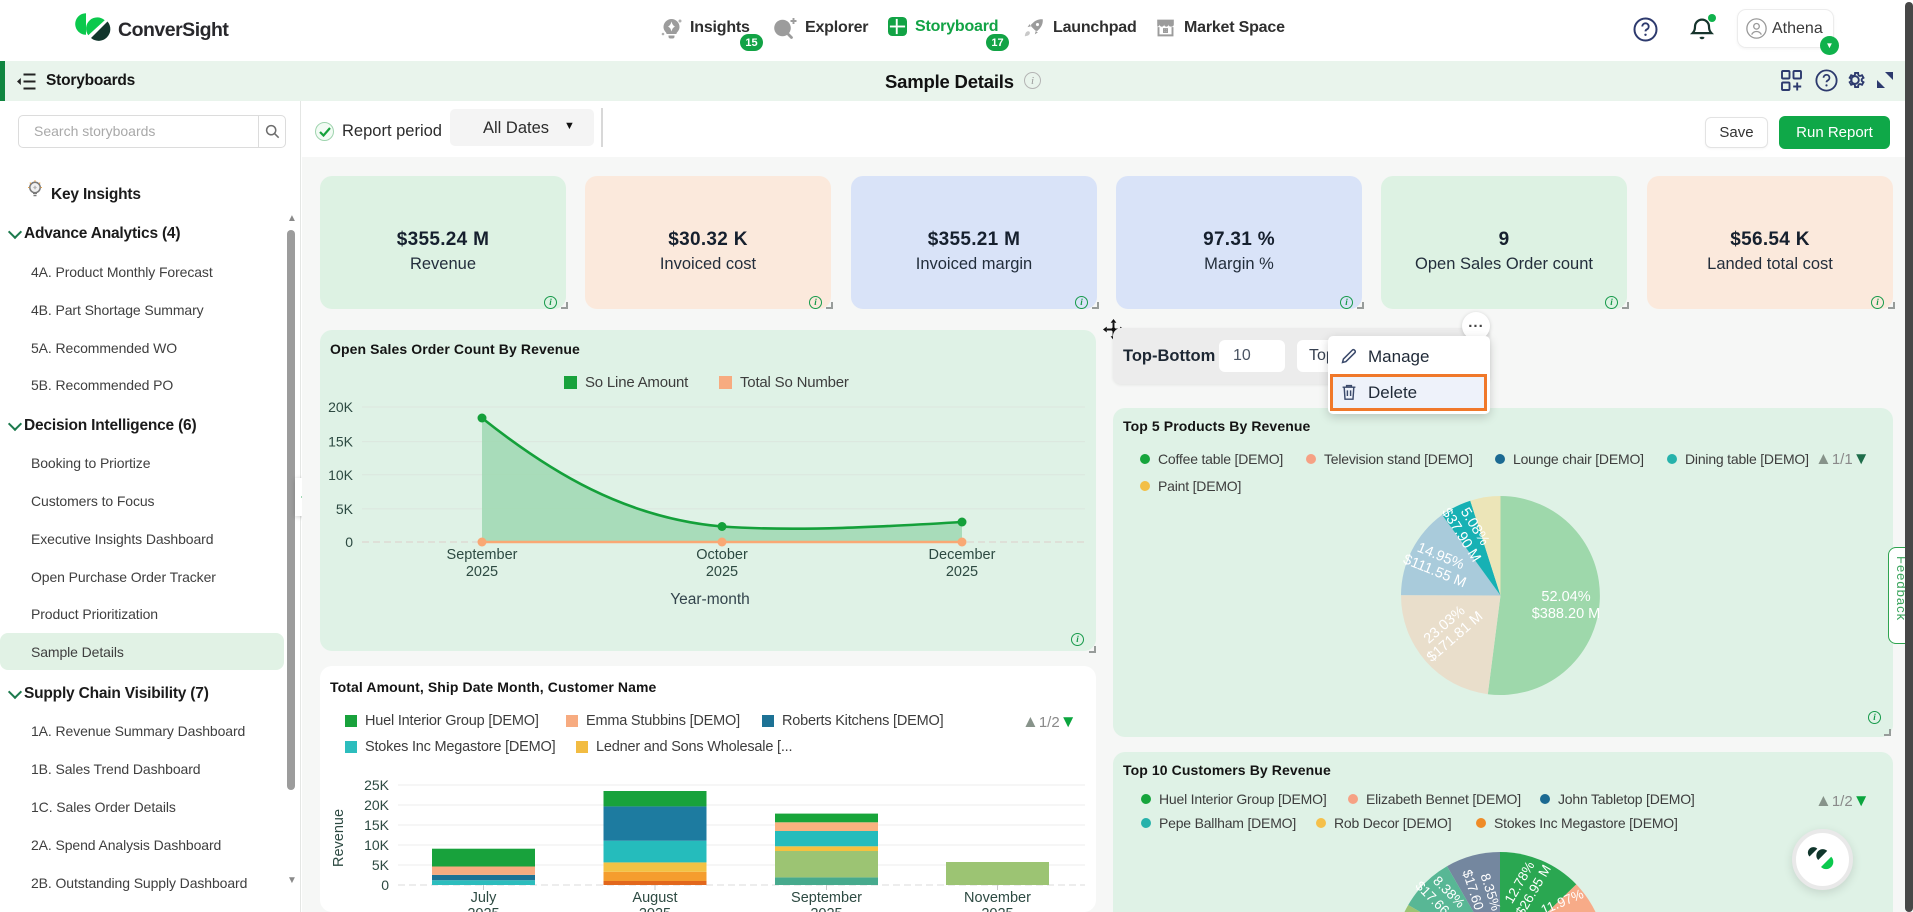  I want to click on svg-text: 52.04%, so click(1565, 597).